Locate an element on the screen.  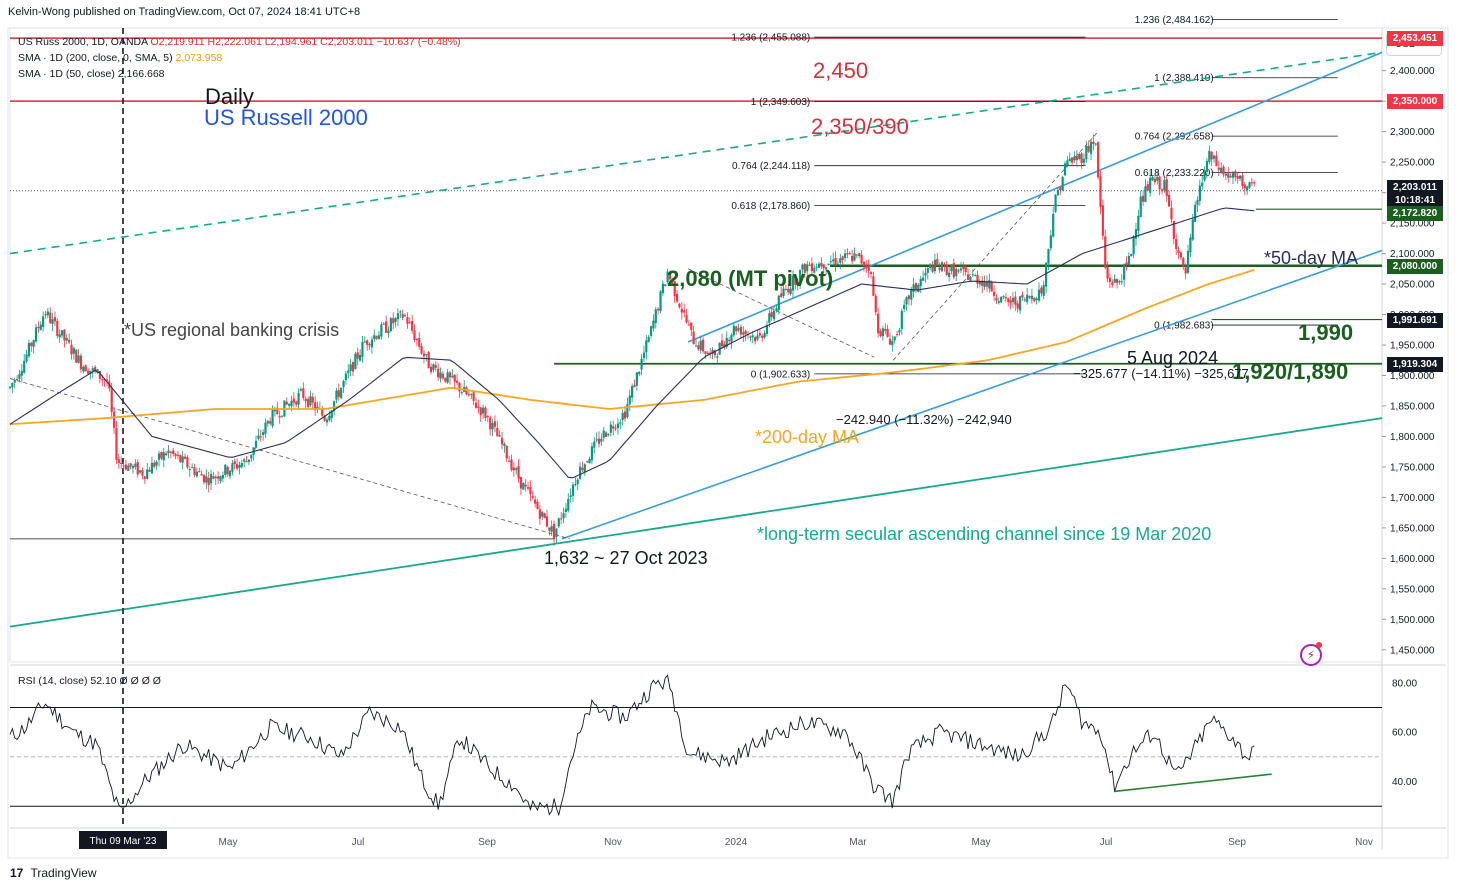
tradingview-wordmark: TradingView is located at coordinates (63, 873).